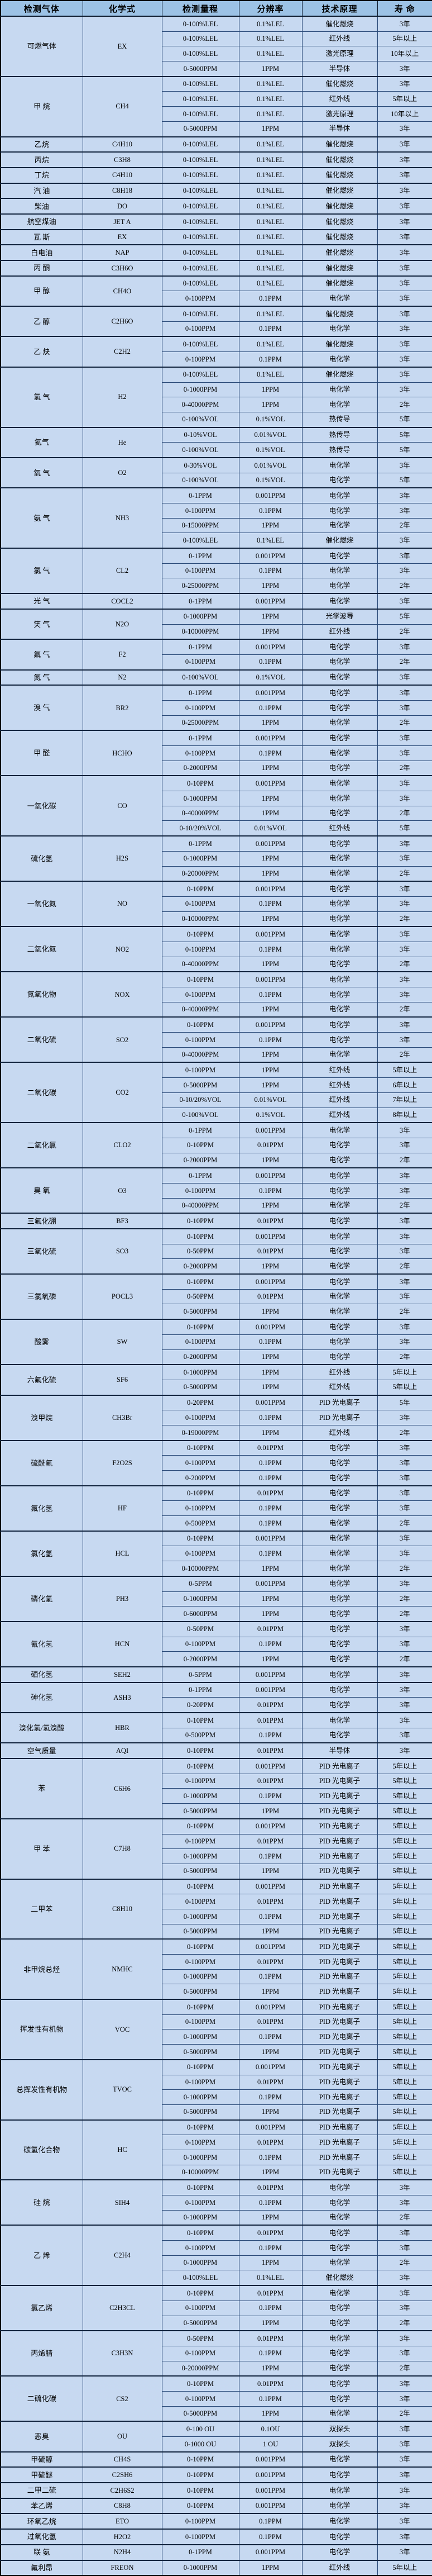 This screenshot has height=2576, width=432. Describe the element at coordinates (41, 904) in the screenshot. I see `gas-name-cell: 一氧化氮` at that location.